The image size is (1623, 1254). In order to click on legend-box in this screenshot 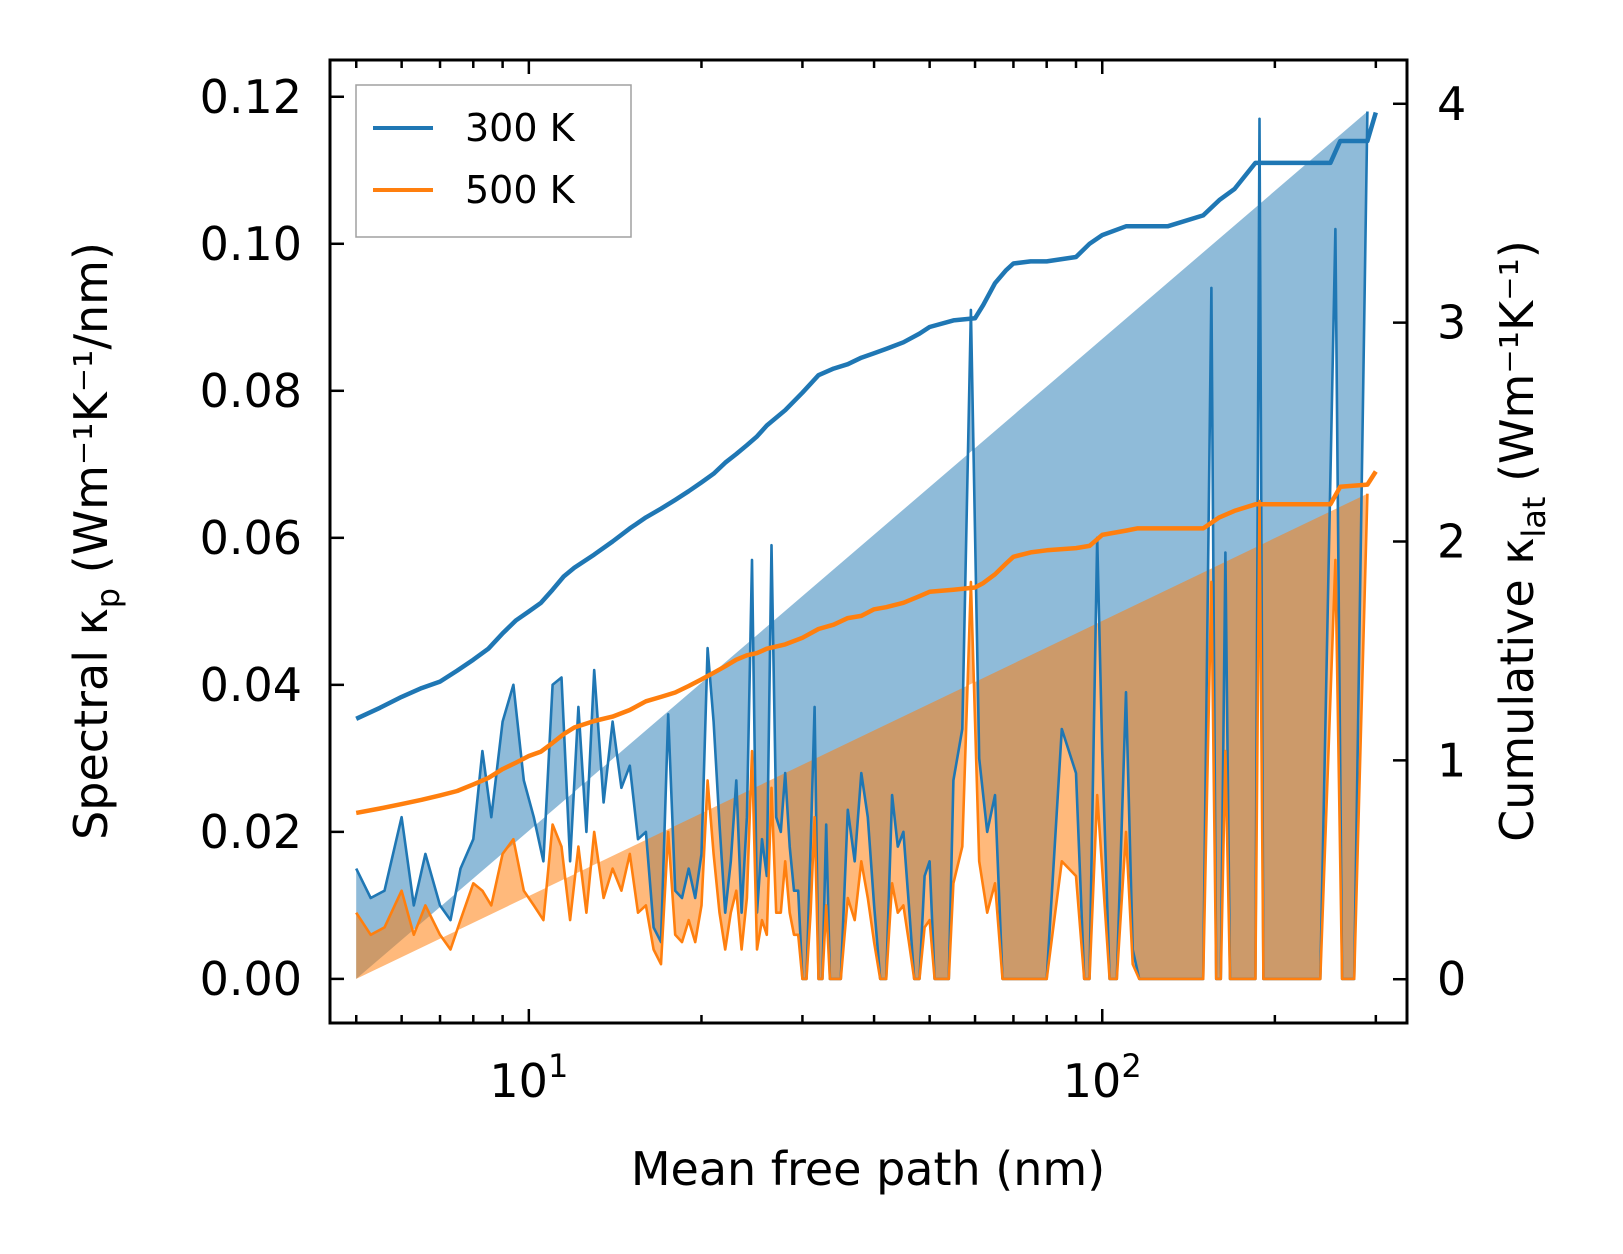, I will do `click(493, 161)`.